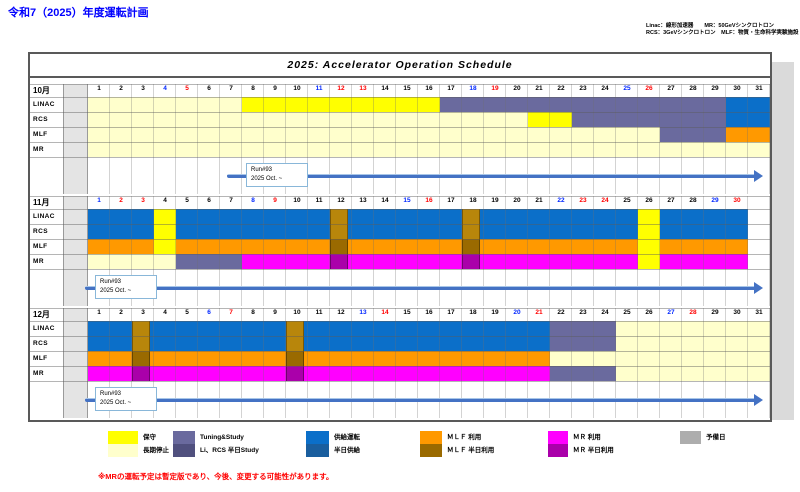 This screenshot has width=800, height=492. I want to click on day-number: 14, so click(385, 91).